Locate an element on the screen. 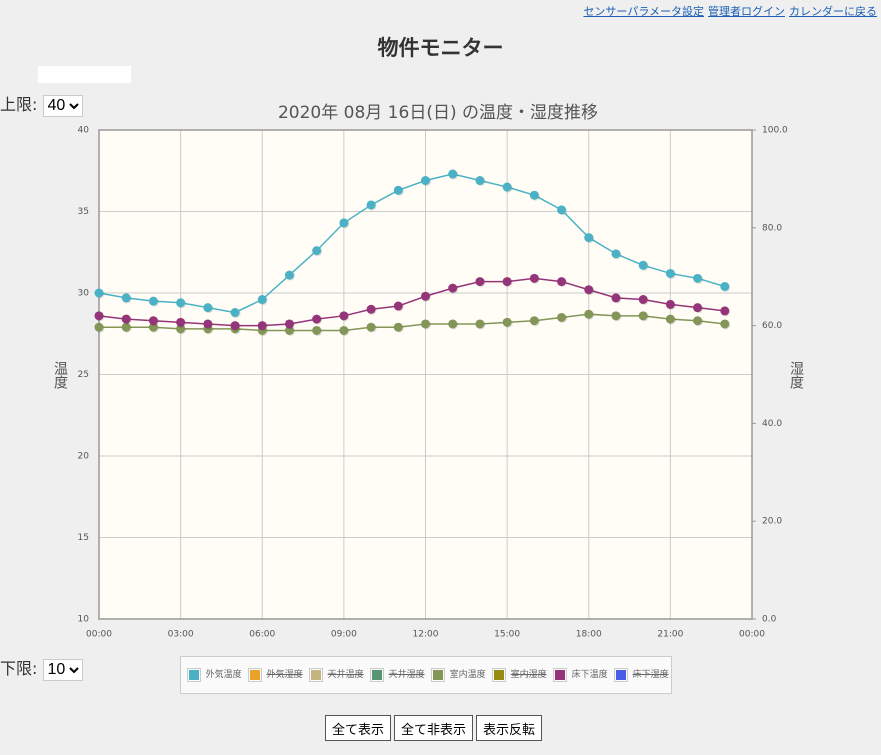  legend-entry: 外気温度 is located at coordinates (211, 675).